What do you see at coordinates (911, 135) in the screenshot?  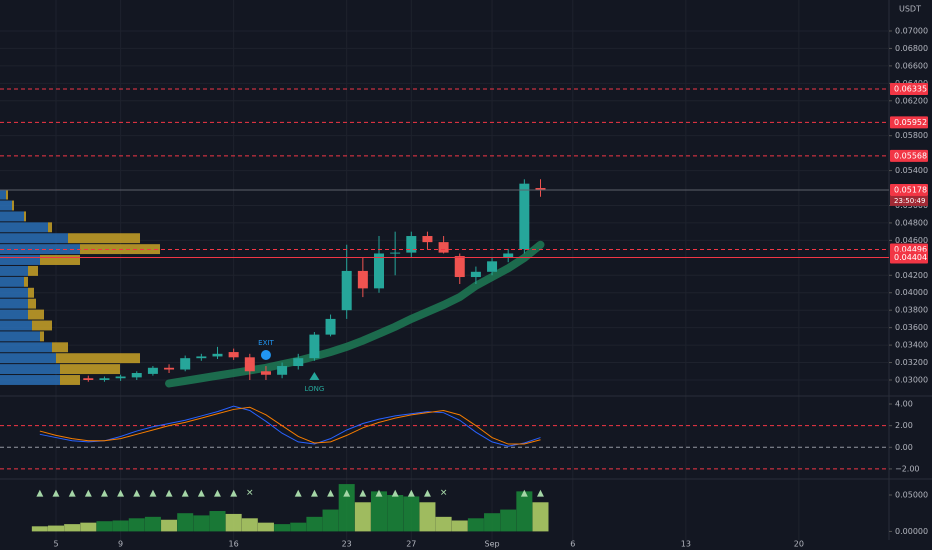 I see `y-tick-label: 0.05800` at bounding box center [911, 135].